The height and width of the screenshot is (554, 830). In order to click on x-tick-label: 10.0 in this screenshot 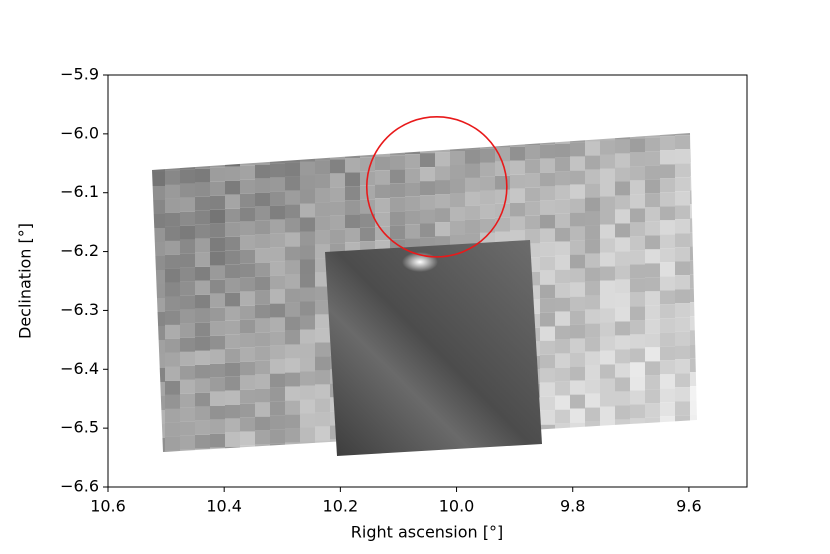, I will do `click(457, 506)`.